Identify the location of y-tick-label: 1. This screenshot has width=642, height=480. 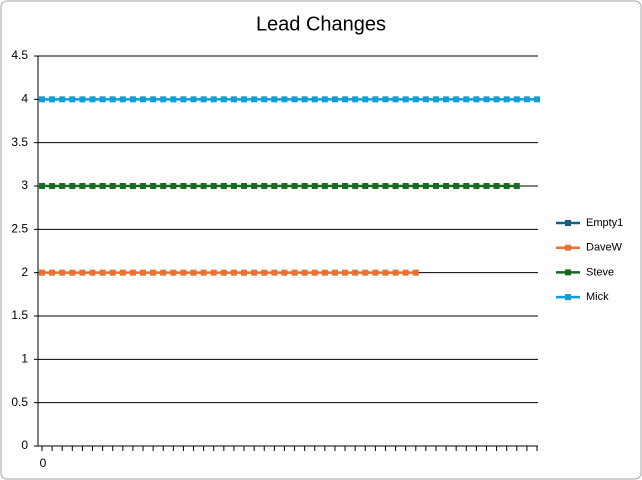
(24, 359).